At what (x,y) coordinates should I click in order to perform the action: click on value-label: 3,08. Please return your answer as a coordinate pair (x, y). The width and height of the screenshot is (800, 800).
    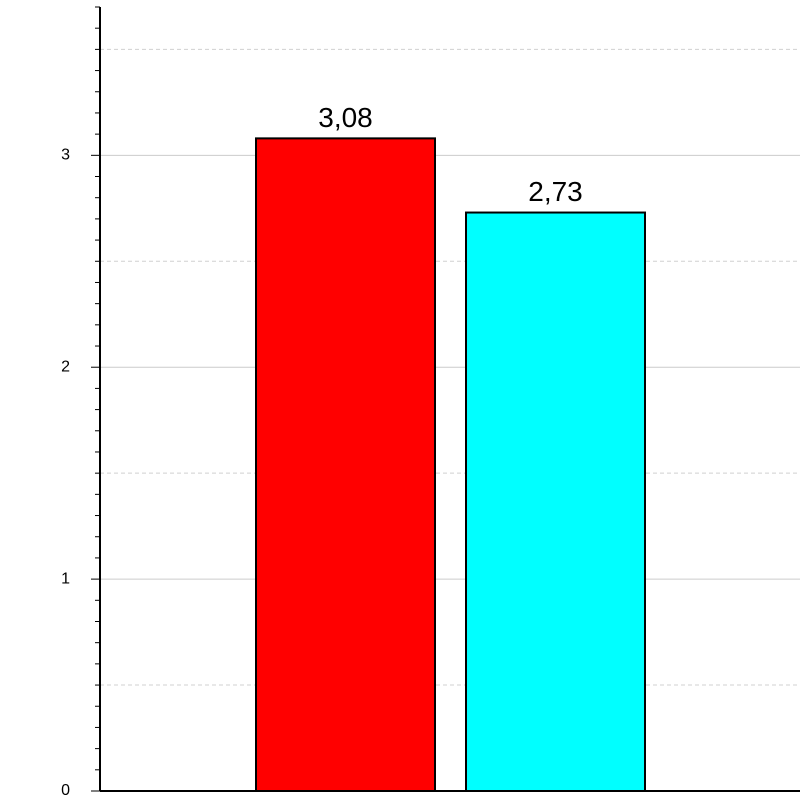
    Looking at the image, I should click on (345, 117).